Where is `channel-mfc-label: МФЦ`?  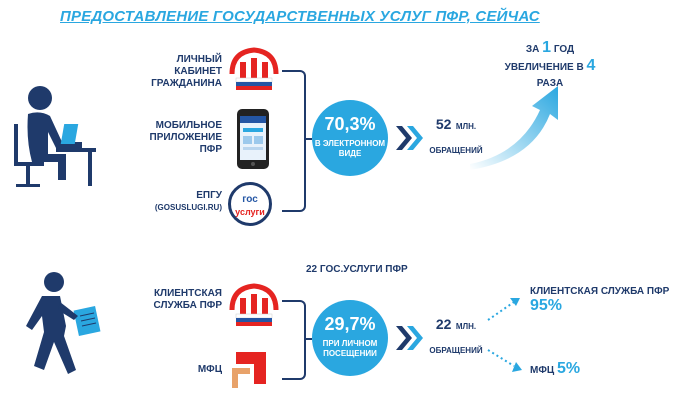 channel-mfc-label: МФЦ is located at coordinates (176, 370).